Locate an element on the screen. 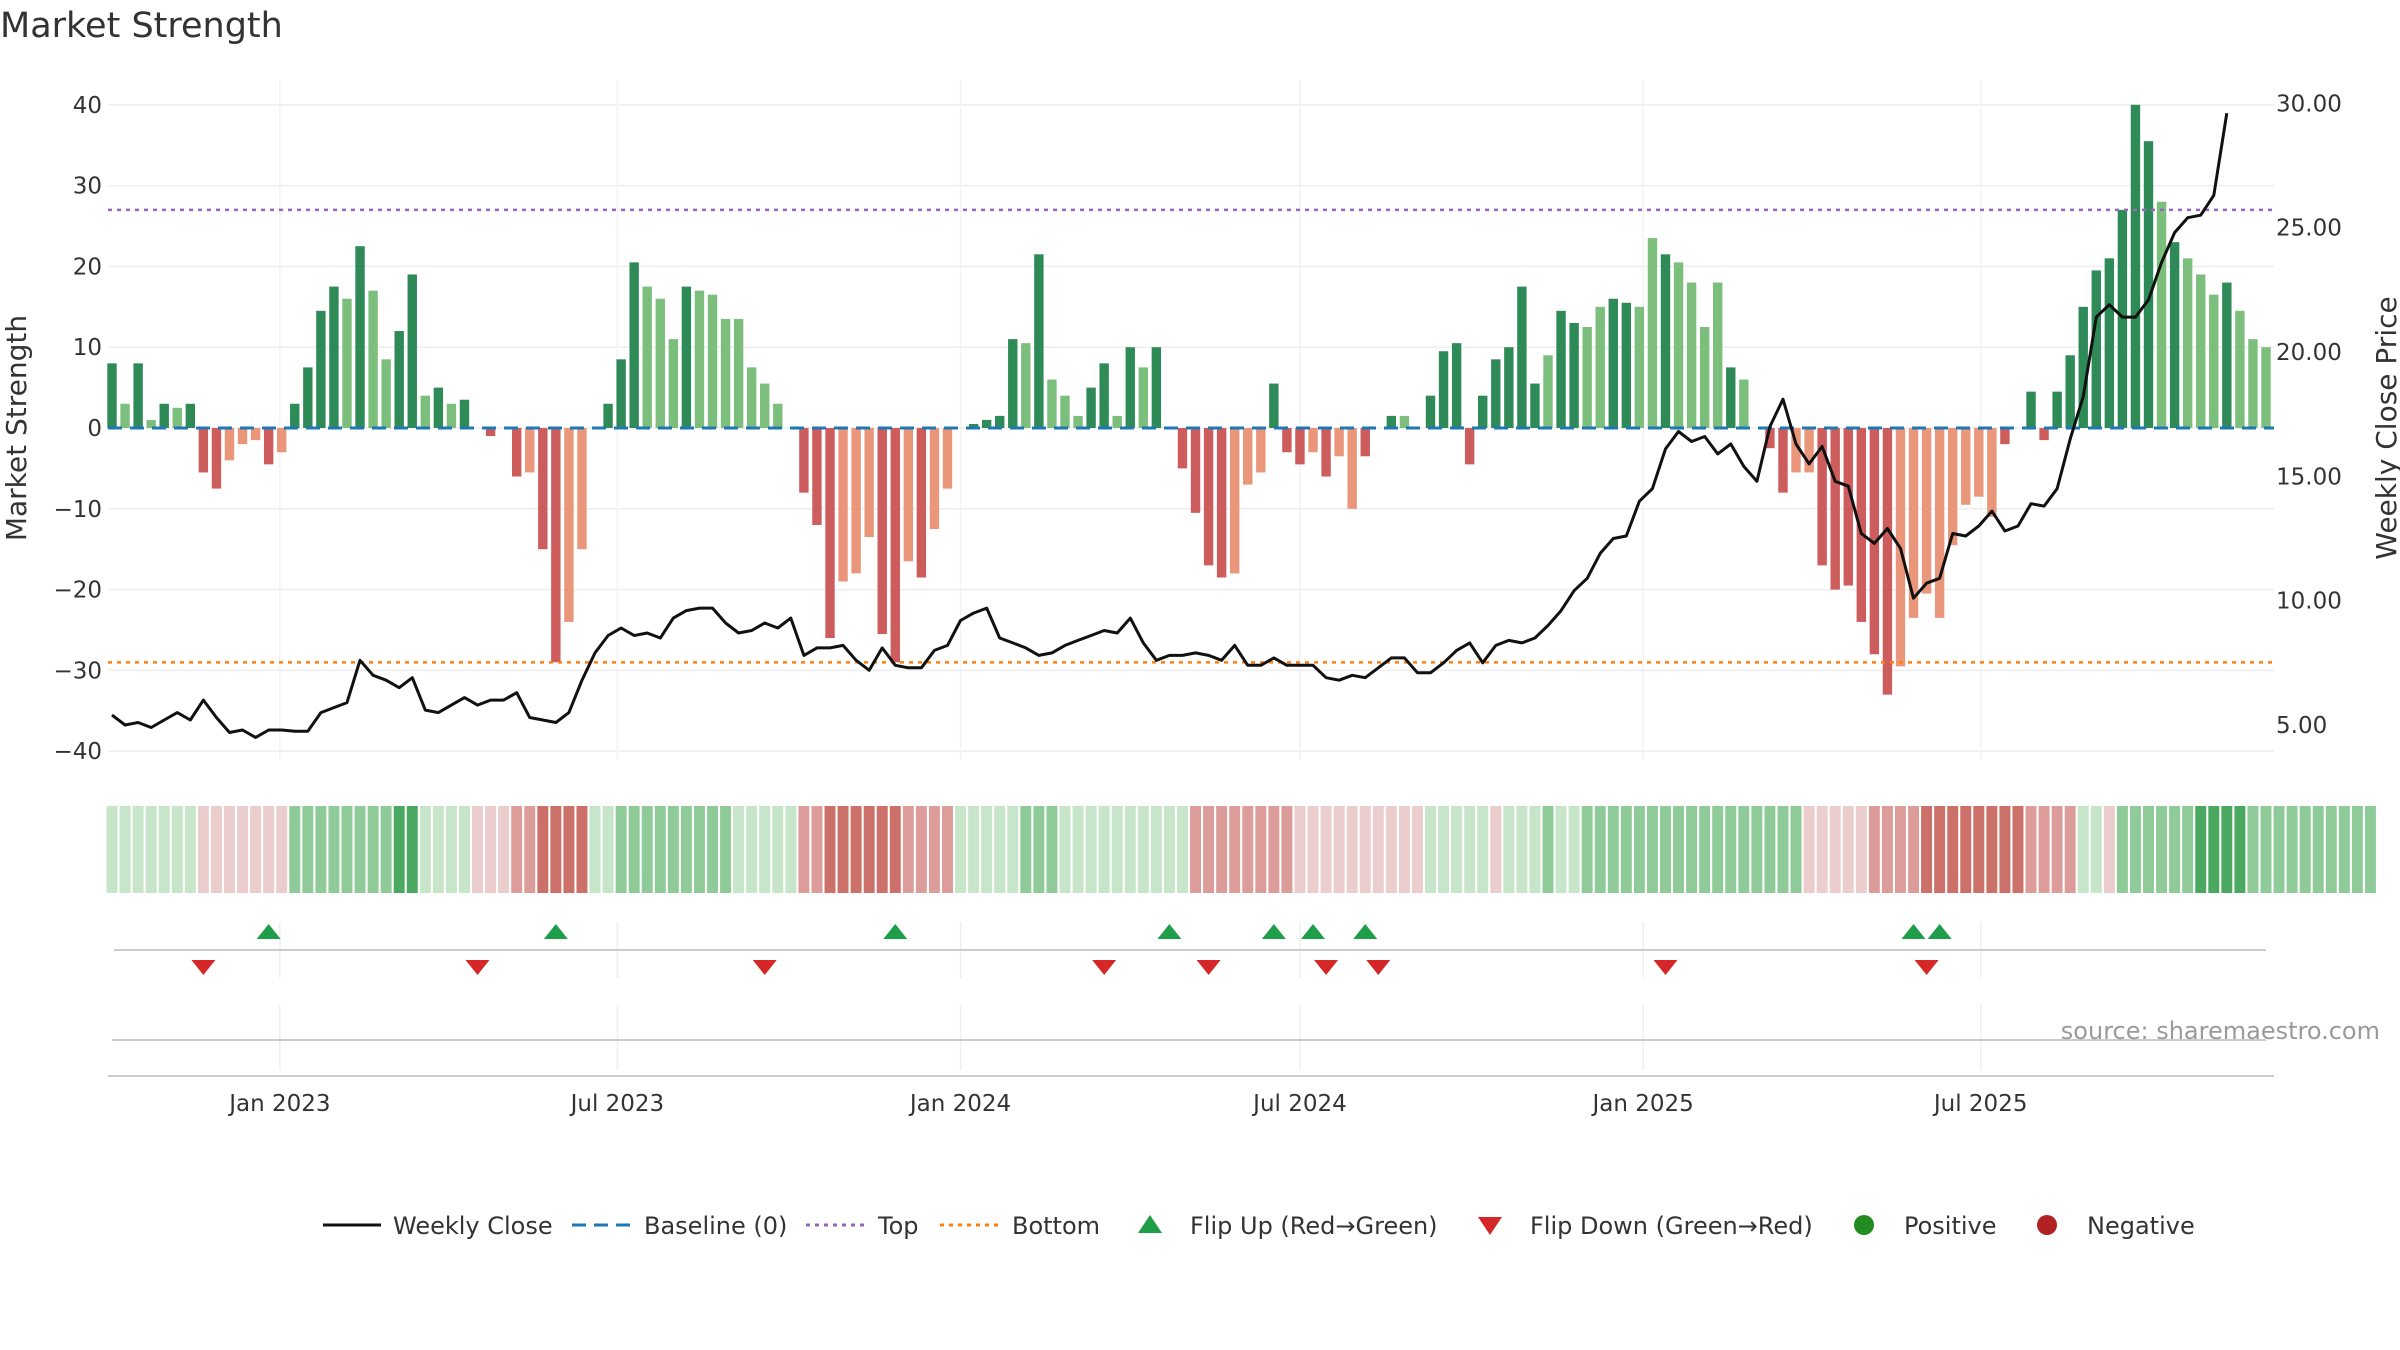 The height and width of the screenshot is (1350, 2400). signal-dots-panel is located at coordinates (1191, 1058).